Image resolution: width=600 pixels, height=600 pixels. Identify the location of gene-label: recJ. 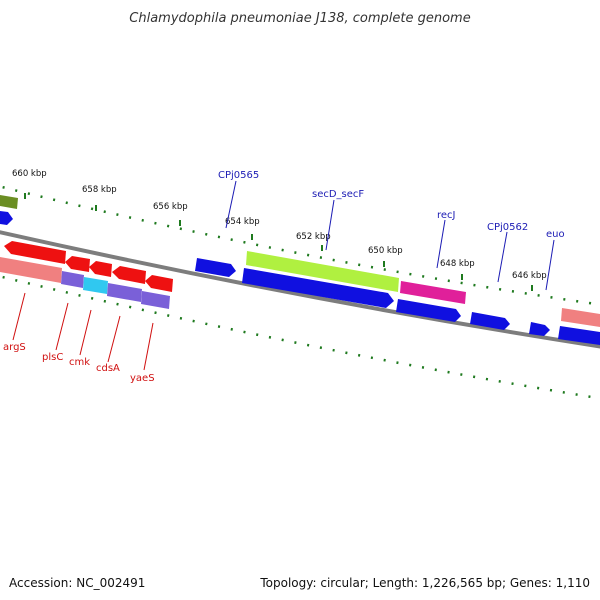
(446, 215).